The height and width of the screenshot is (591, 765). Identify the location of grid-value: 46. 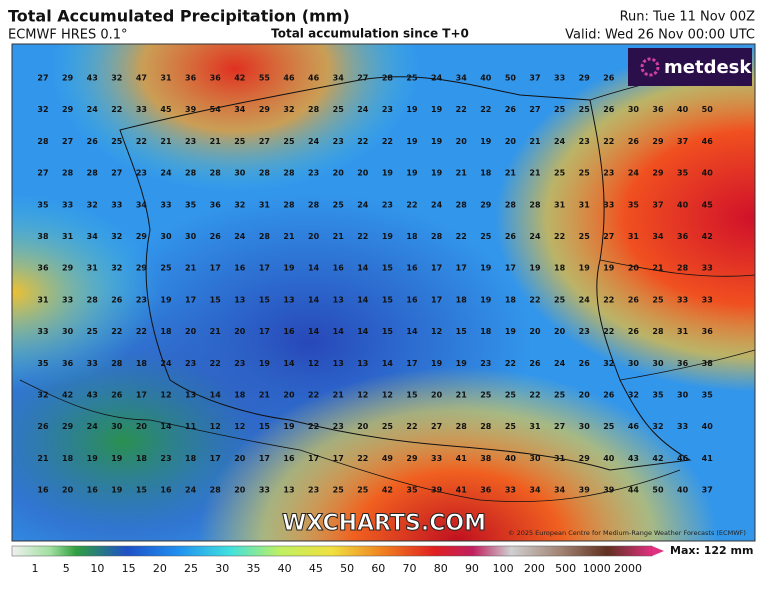
(683, 458).